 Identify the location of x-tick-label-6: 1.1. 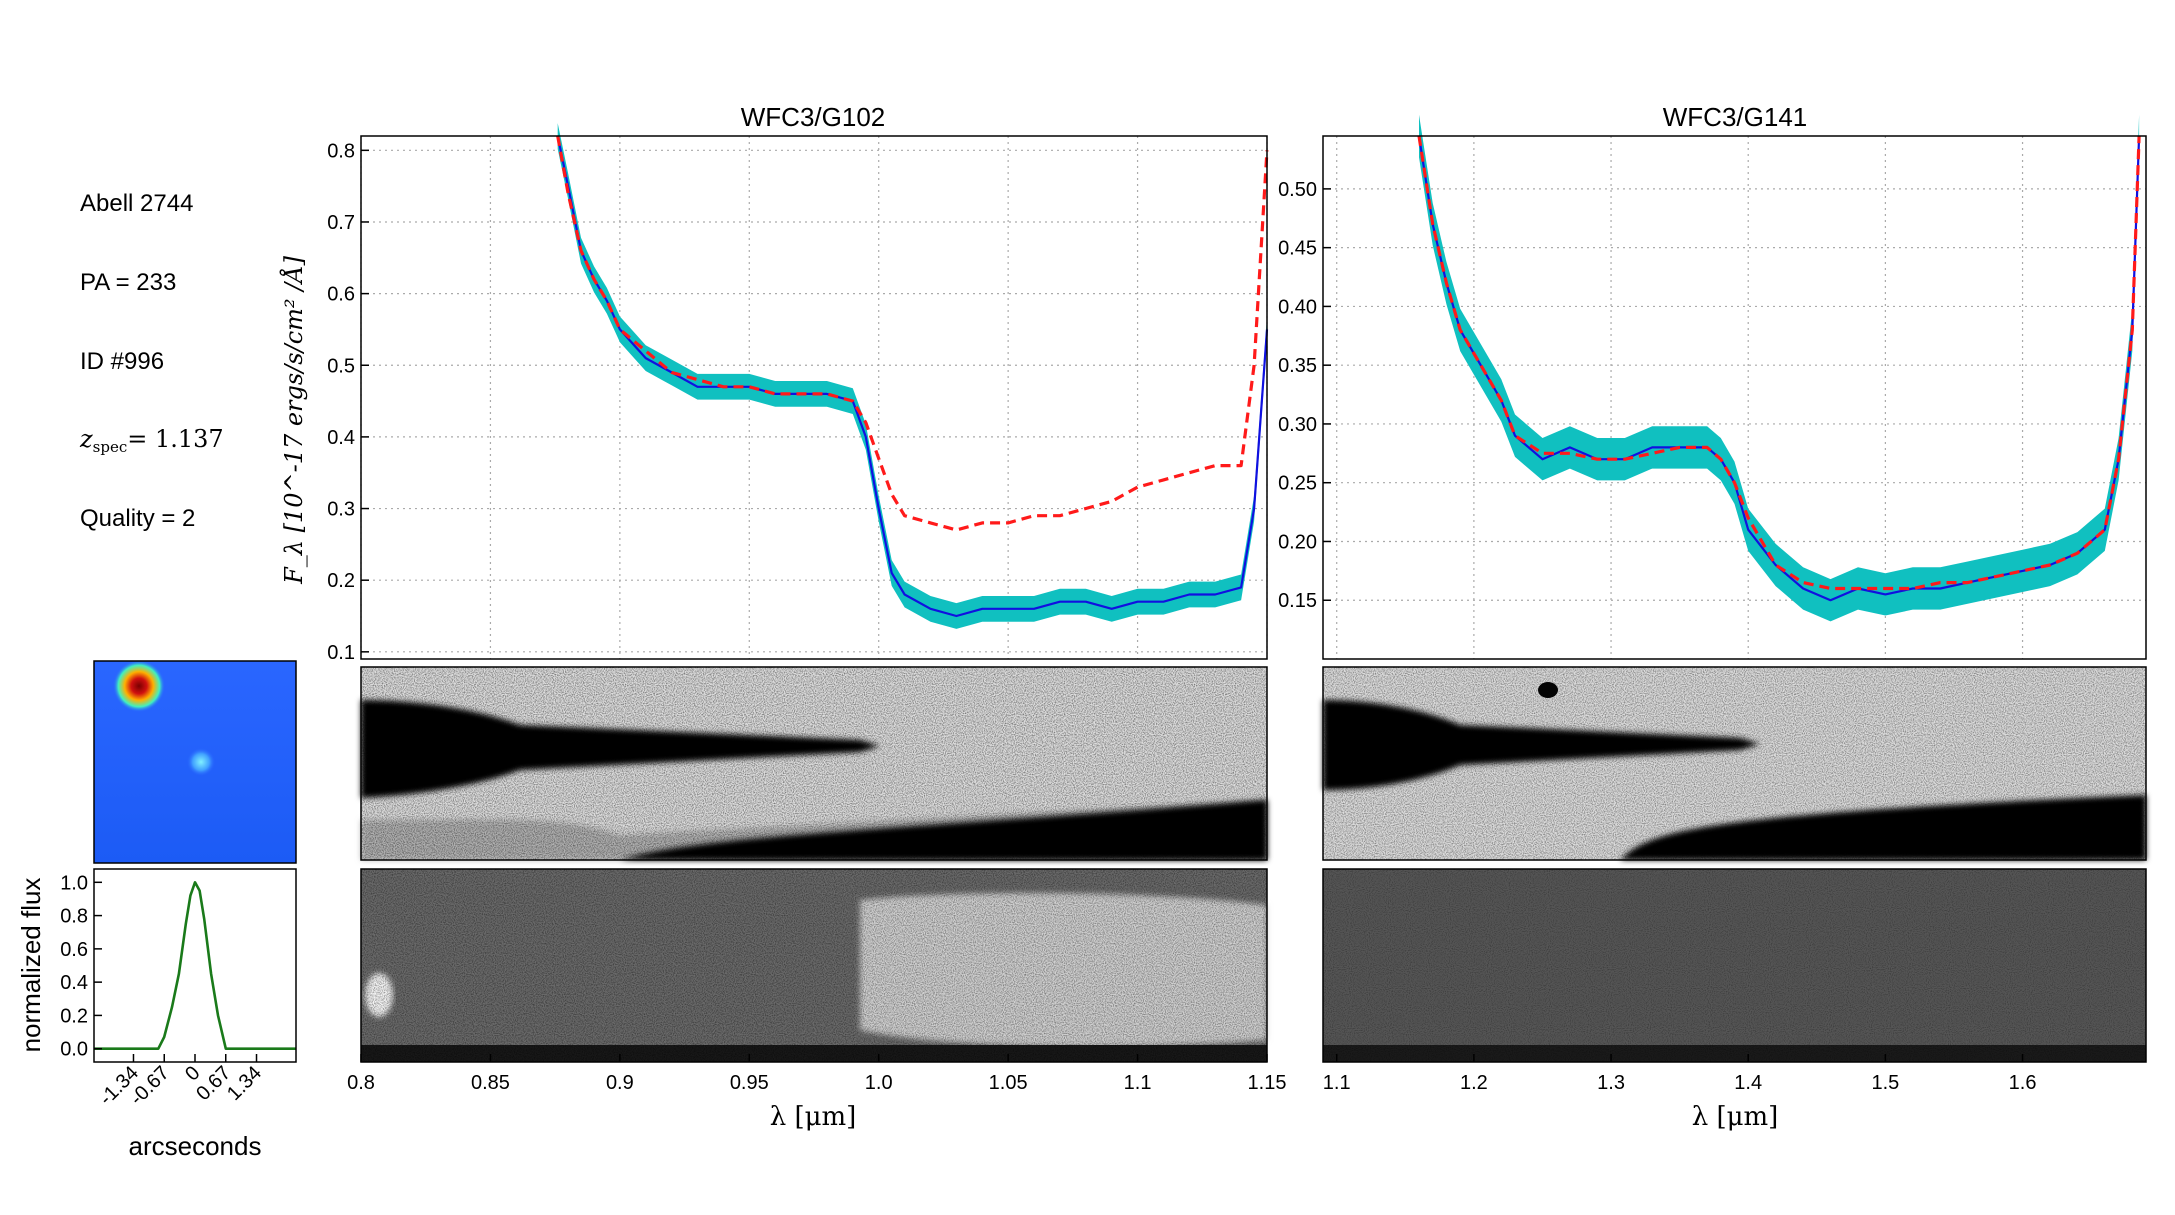
(1138, 1083).